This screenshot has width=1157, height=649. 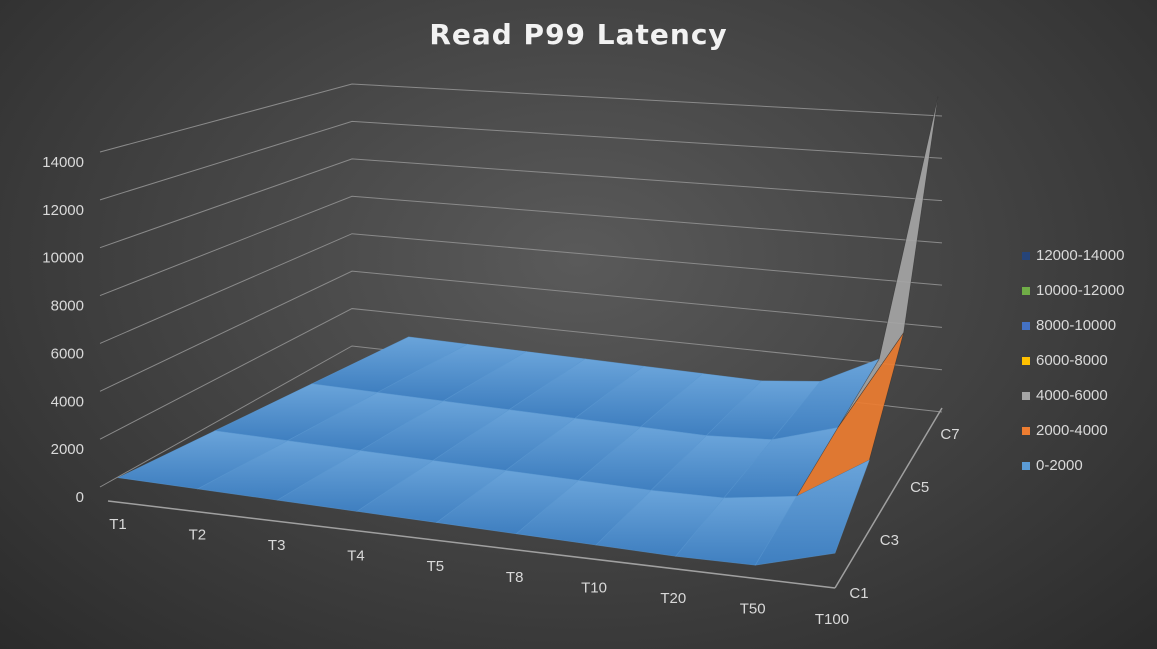 I want to click on legend-label: 6000-8000, so click(x=1072, y=360).